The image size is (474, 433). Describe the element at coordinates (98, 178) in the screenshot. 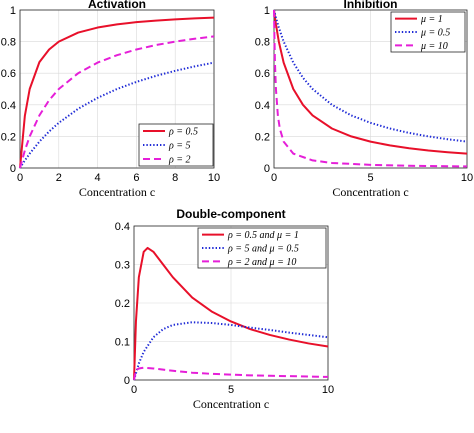

I see `x-tick-label: 4` at that location.